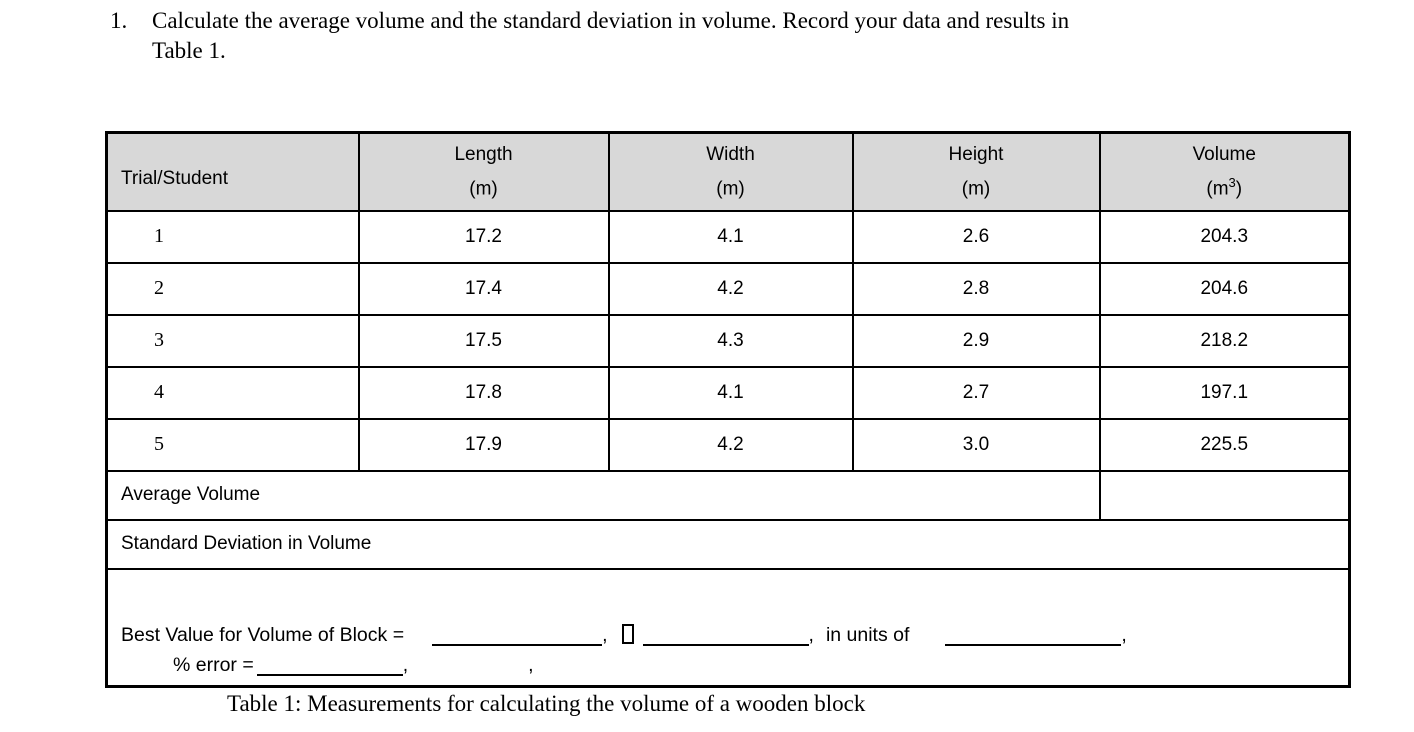 Image resolution: width=1414 pixels, height=732 pixels. What do you see at coordinates (232, 288) in the screenshot?
I see `trial-number-cell: 2` at bounding box center [232, 288].